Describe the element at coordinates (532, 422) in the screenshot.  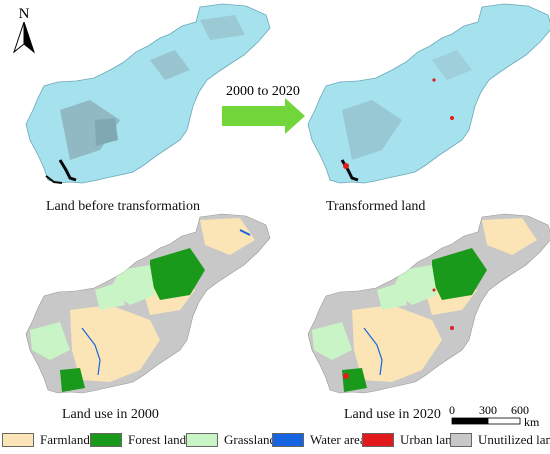
I see `scale-unit: km` at that location.